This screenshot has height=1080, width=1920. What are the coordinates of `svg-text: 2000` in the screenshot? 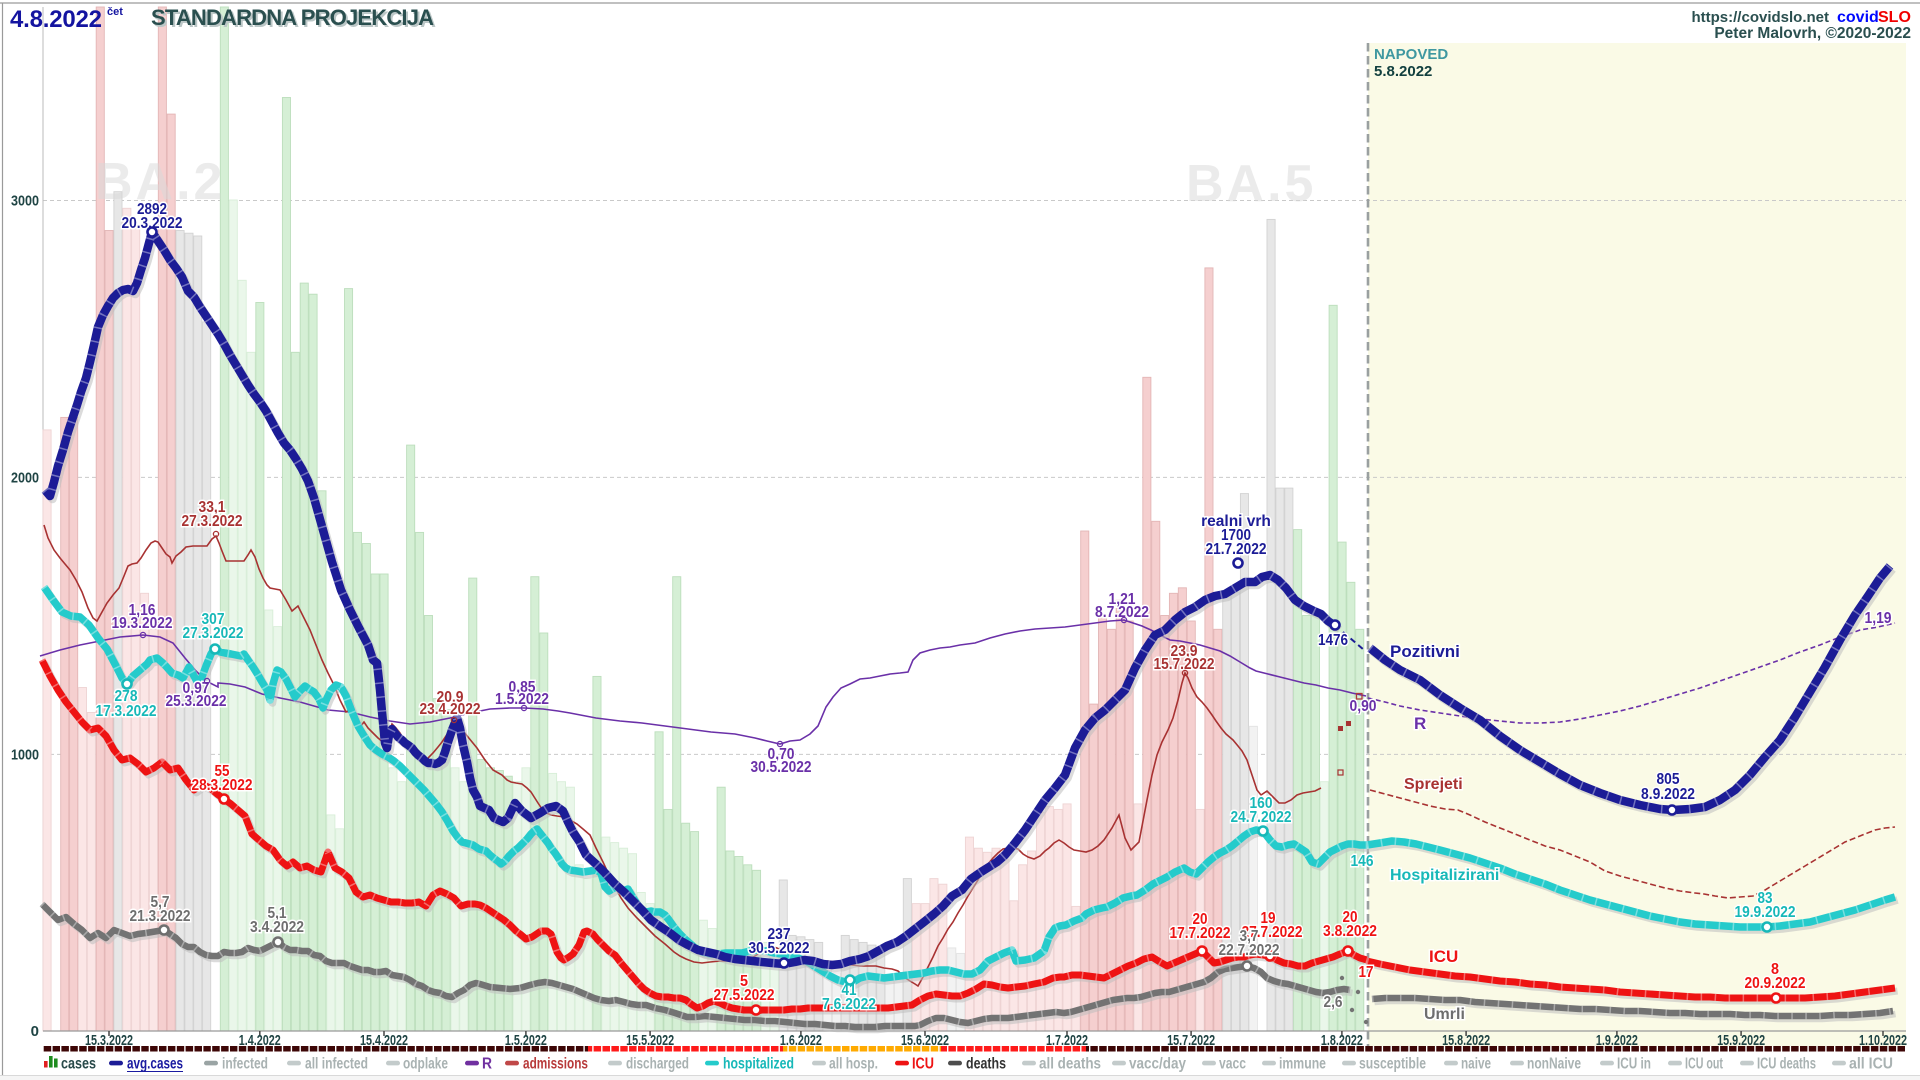 It's located at (25, 478).